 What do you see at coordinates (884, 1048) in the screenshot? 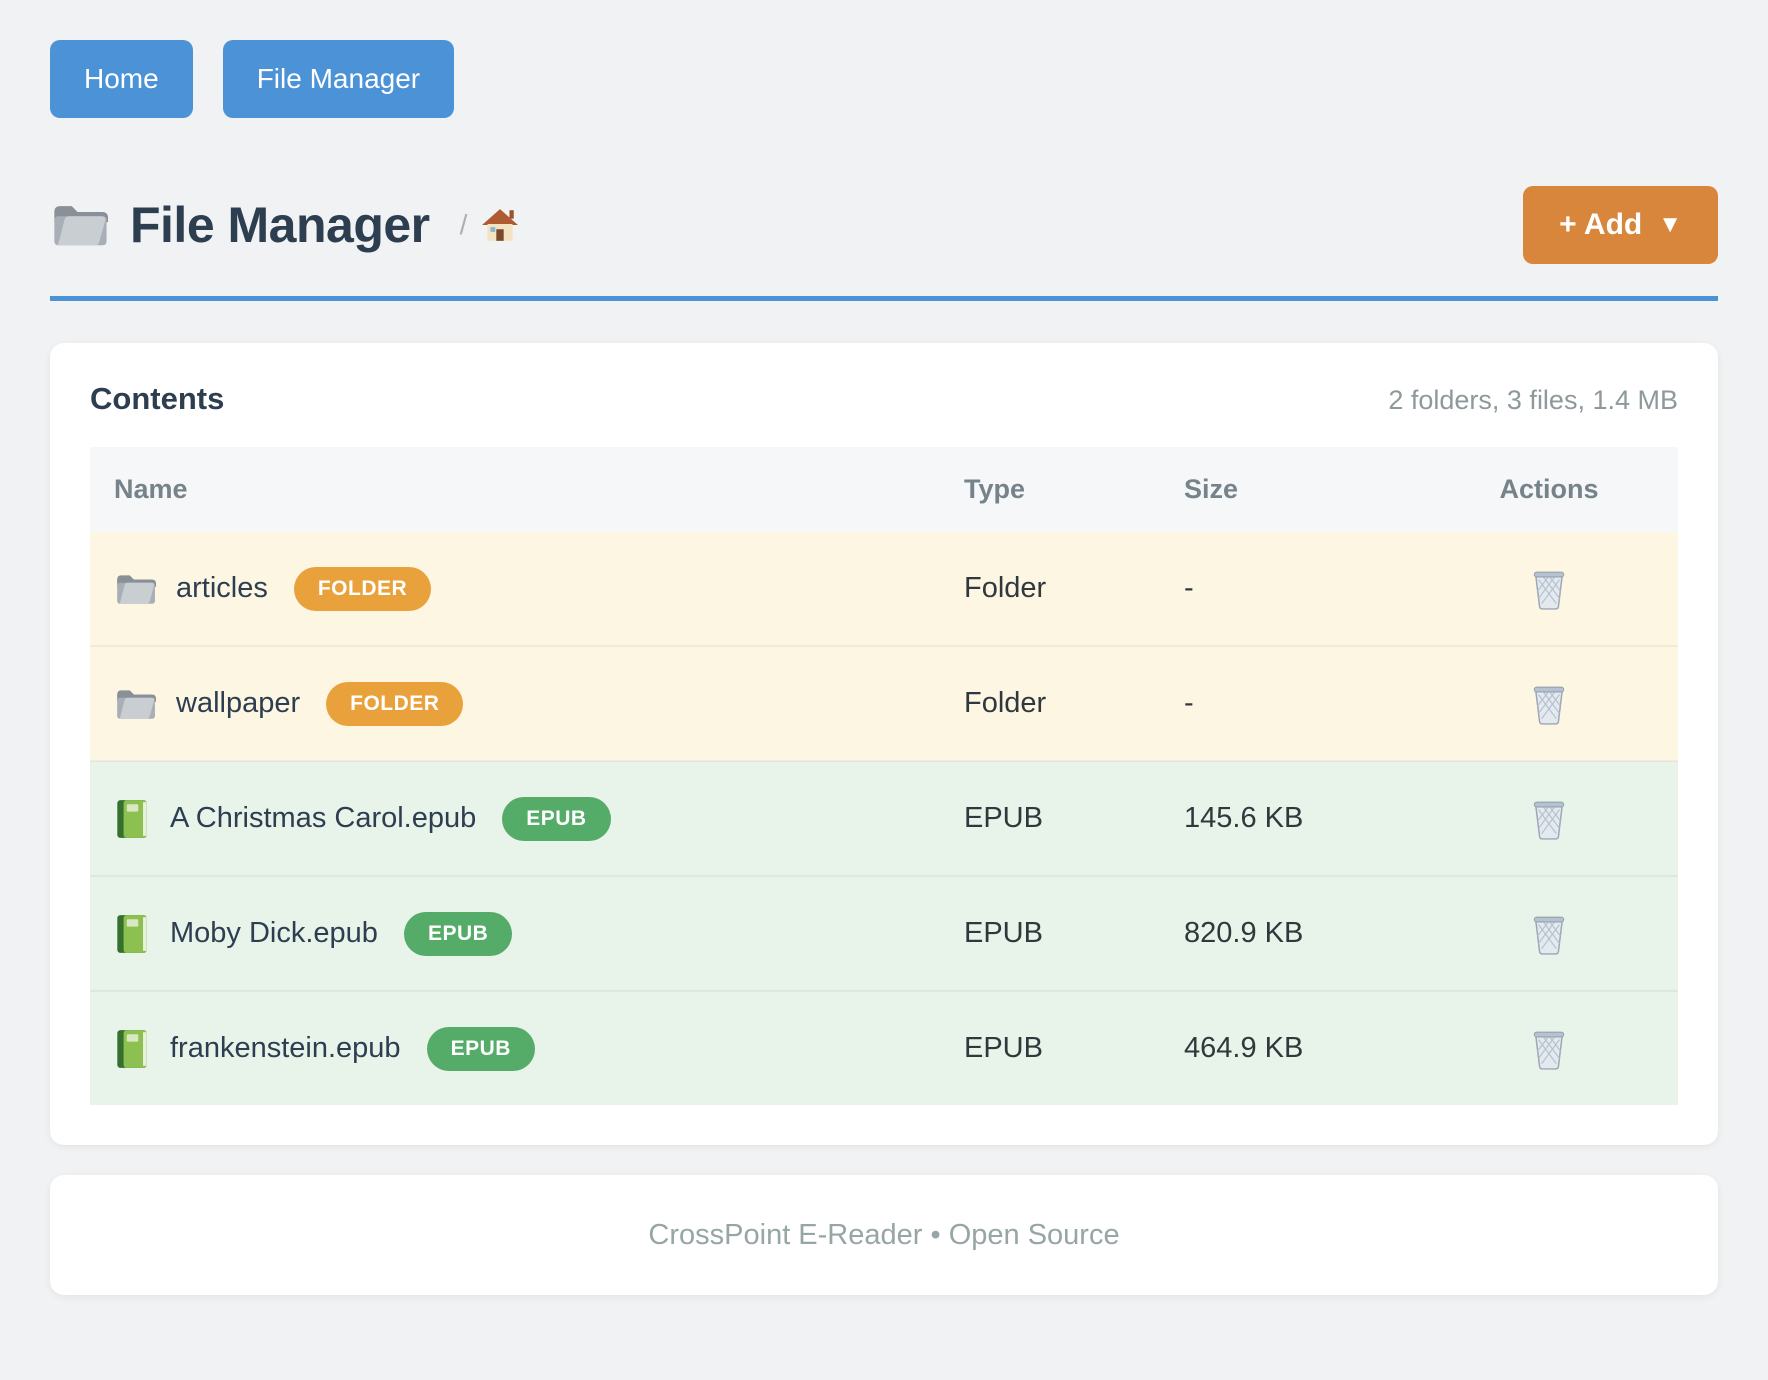
I see `table-row: frankenstein.epub EPUB EPUB 464.9 KB` at bounding box center [884, 1048].